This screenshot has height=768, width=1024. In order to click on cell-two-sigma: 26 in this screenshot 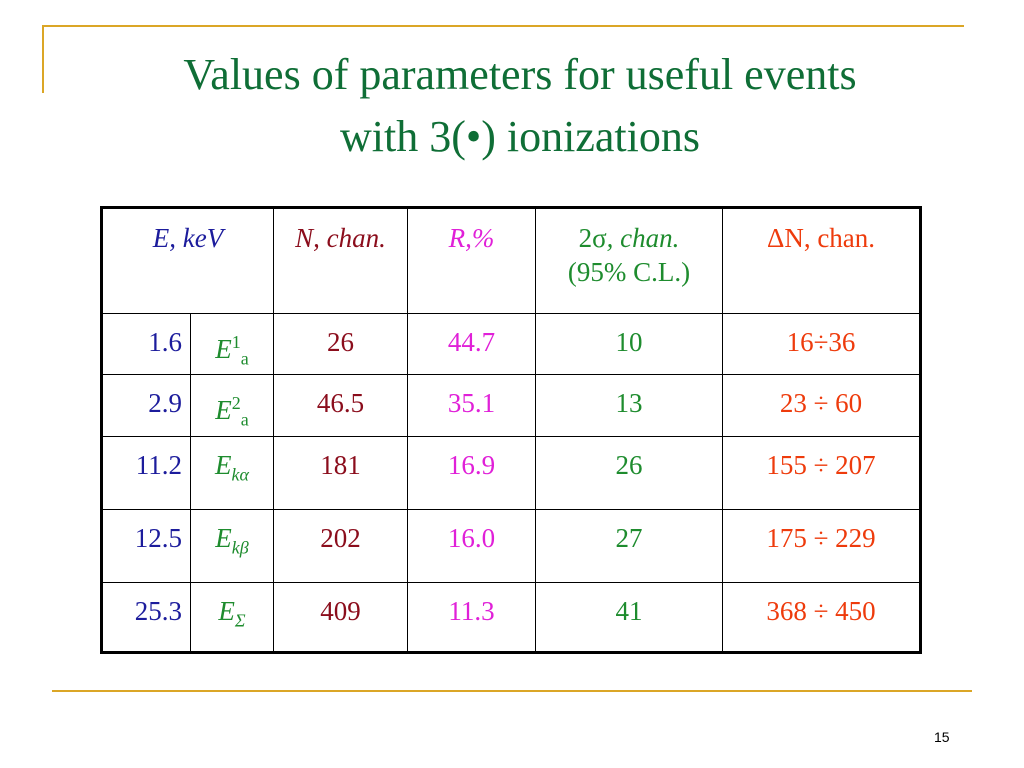, I will do `click(629, 472)`.